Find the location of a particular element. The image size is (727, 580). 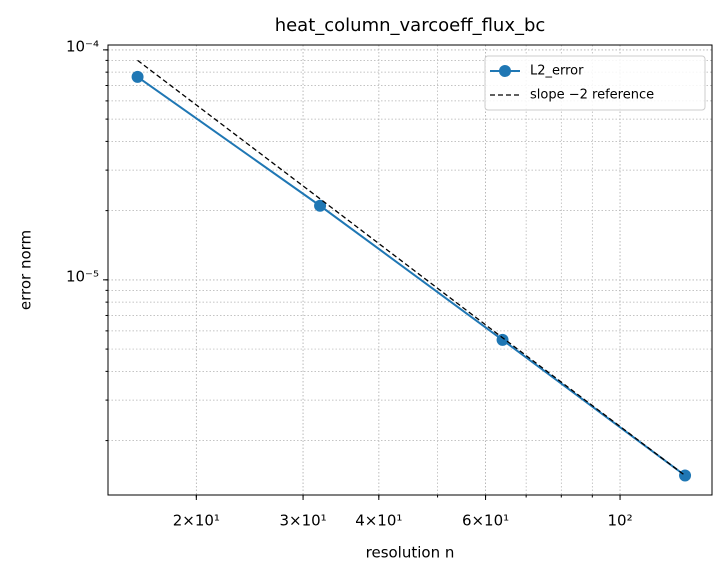

x-axis-label: resolution n is located at coordinates (410, 553).